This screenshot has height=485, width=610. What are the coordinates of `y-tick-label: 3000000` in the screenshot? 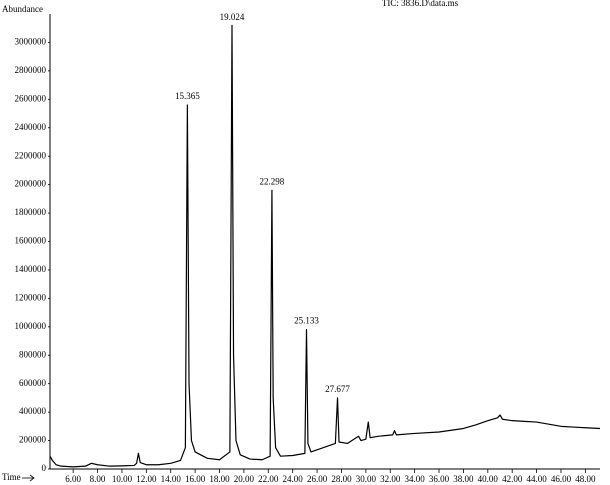 It's located at (31, 42).